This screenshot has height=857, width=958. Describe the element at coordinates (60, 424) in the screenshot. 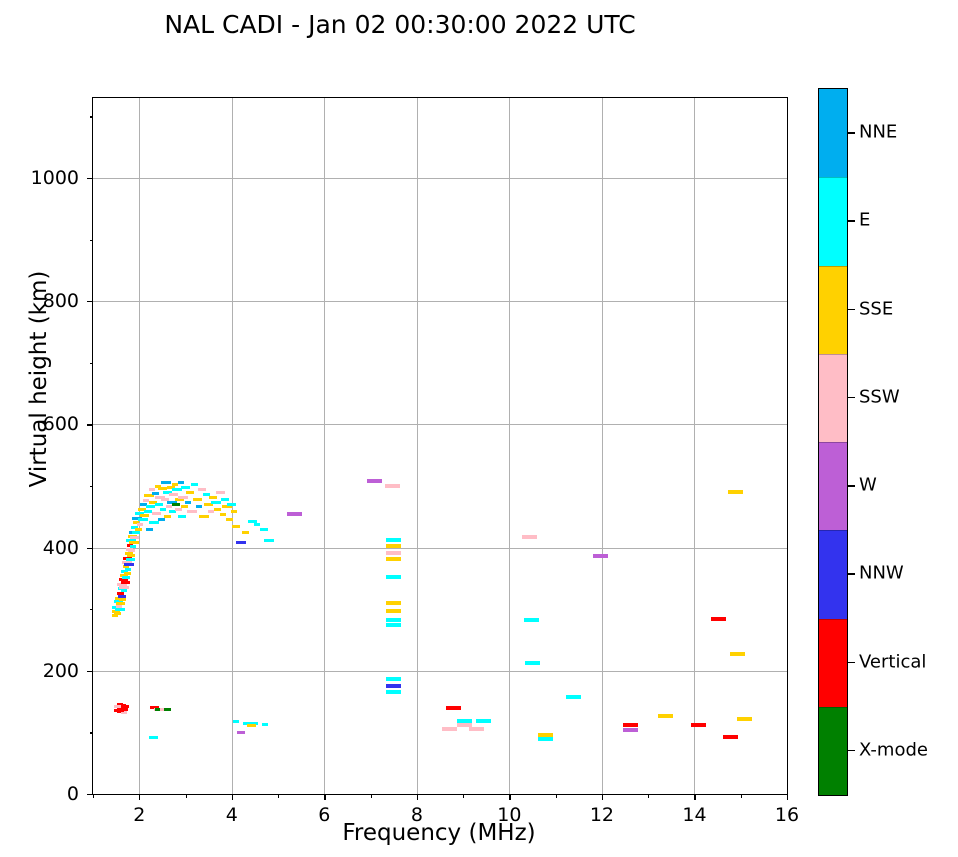

I see `y-tick-label: 600` at that location.